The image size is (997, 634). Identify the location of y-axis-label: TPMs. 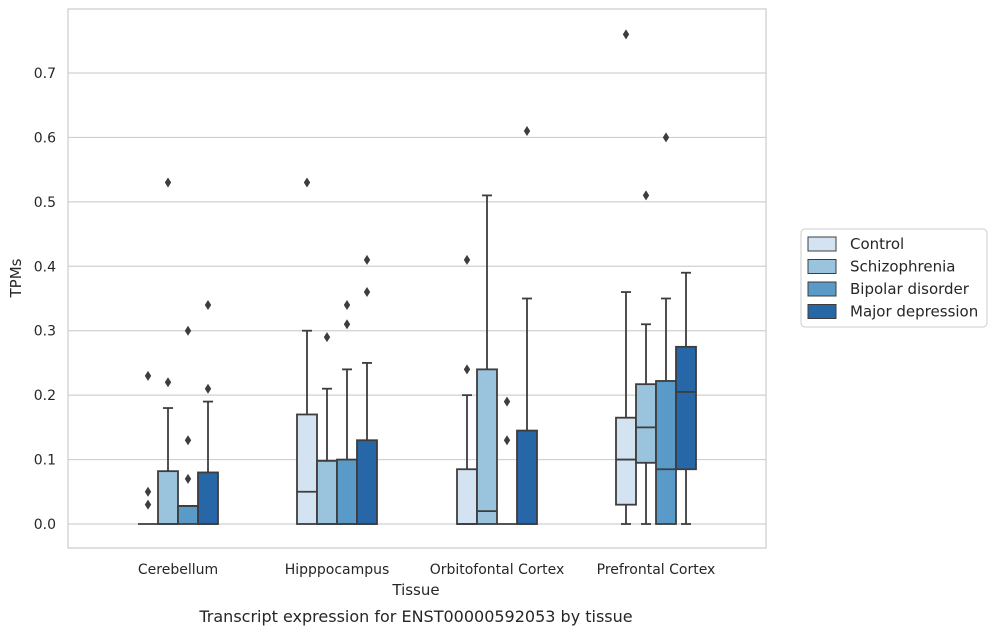
(16, 278).